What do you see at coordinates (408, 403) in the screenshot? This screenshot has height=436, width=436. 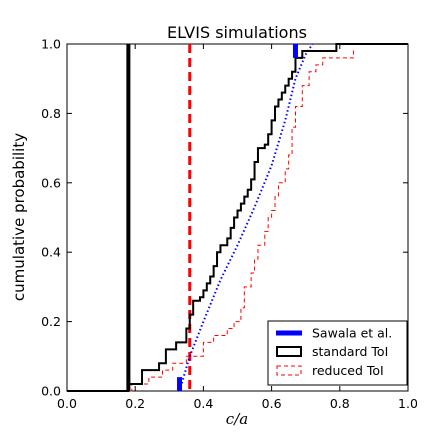 I see `x-tick-label: 1.0` at bounding box center [408, 403].